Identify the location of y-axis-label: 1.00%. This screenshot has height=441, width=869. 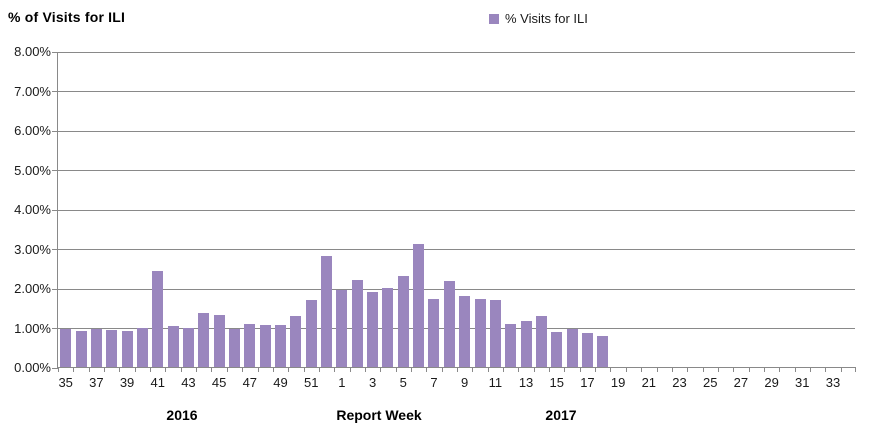
(32, 328).